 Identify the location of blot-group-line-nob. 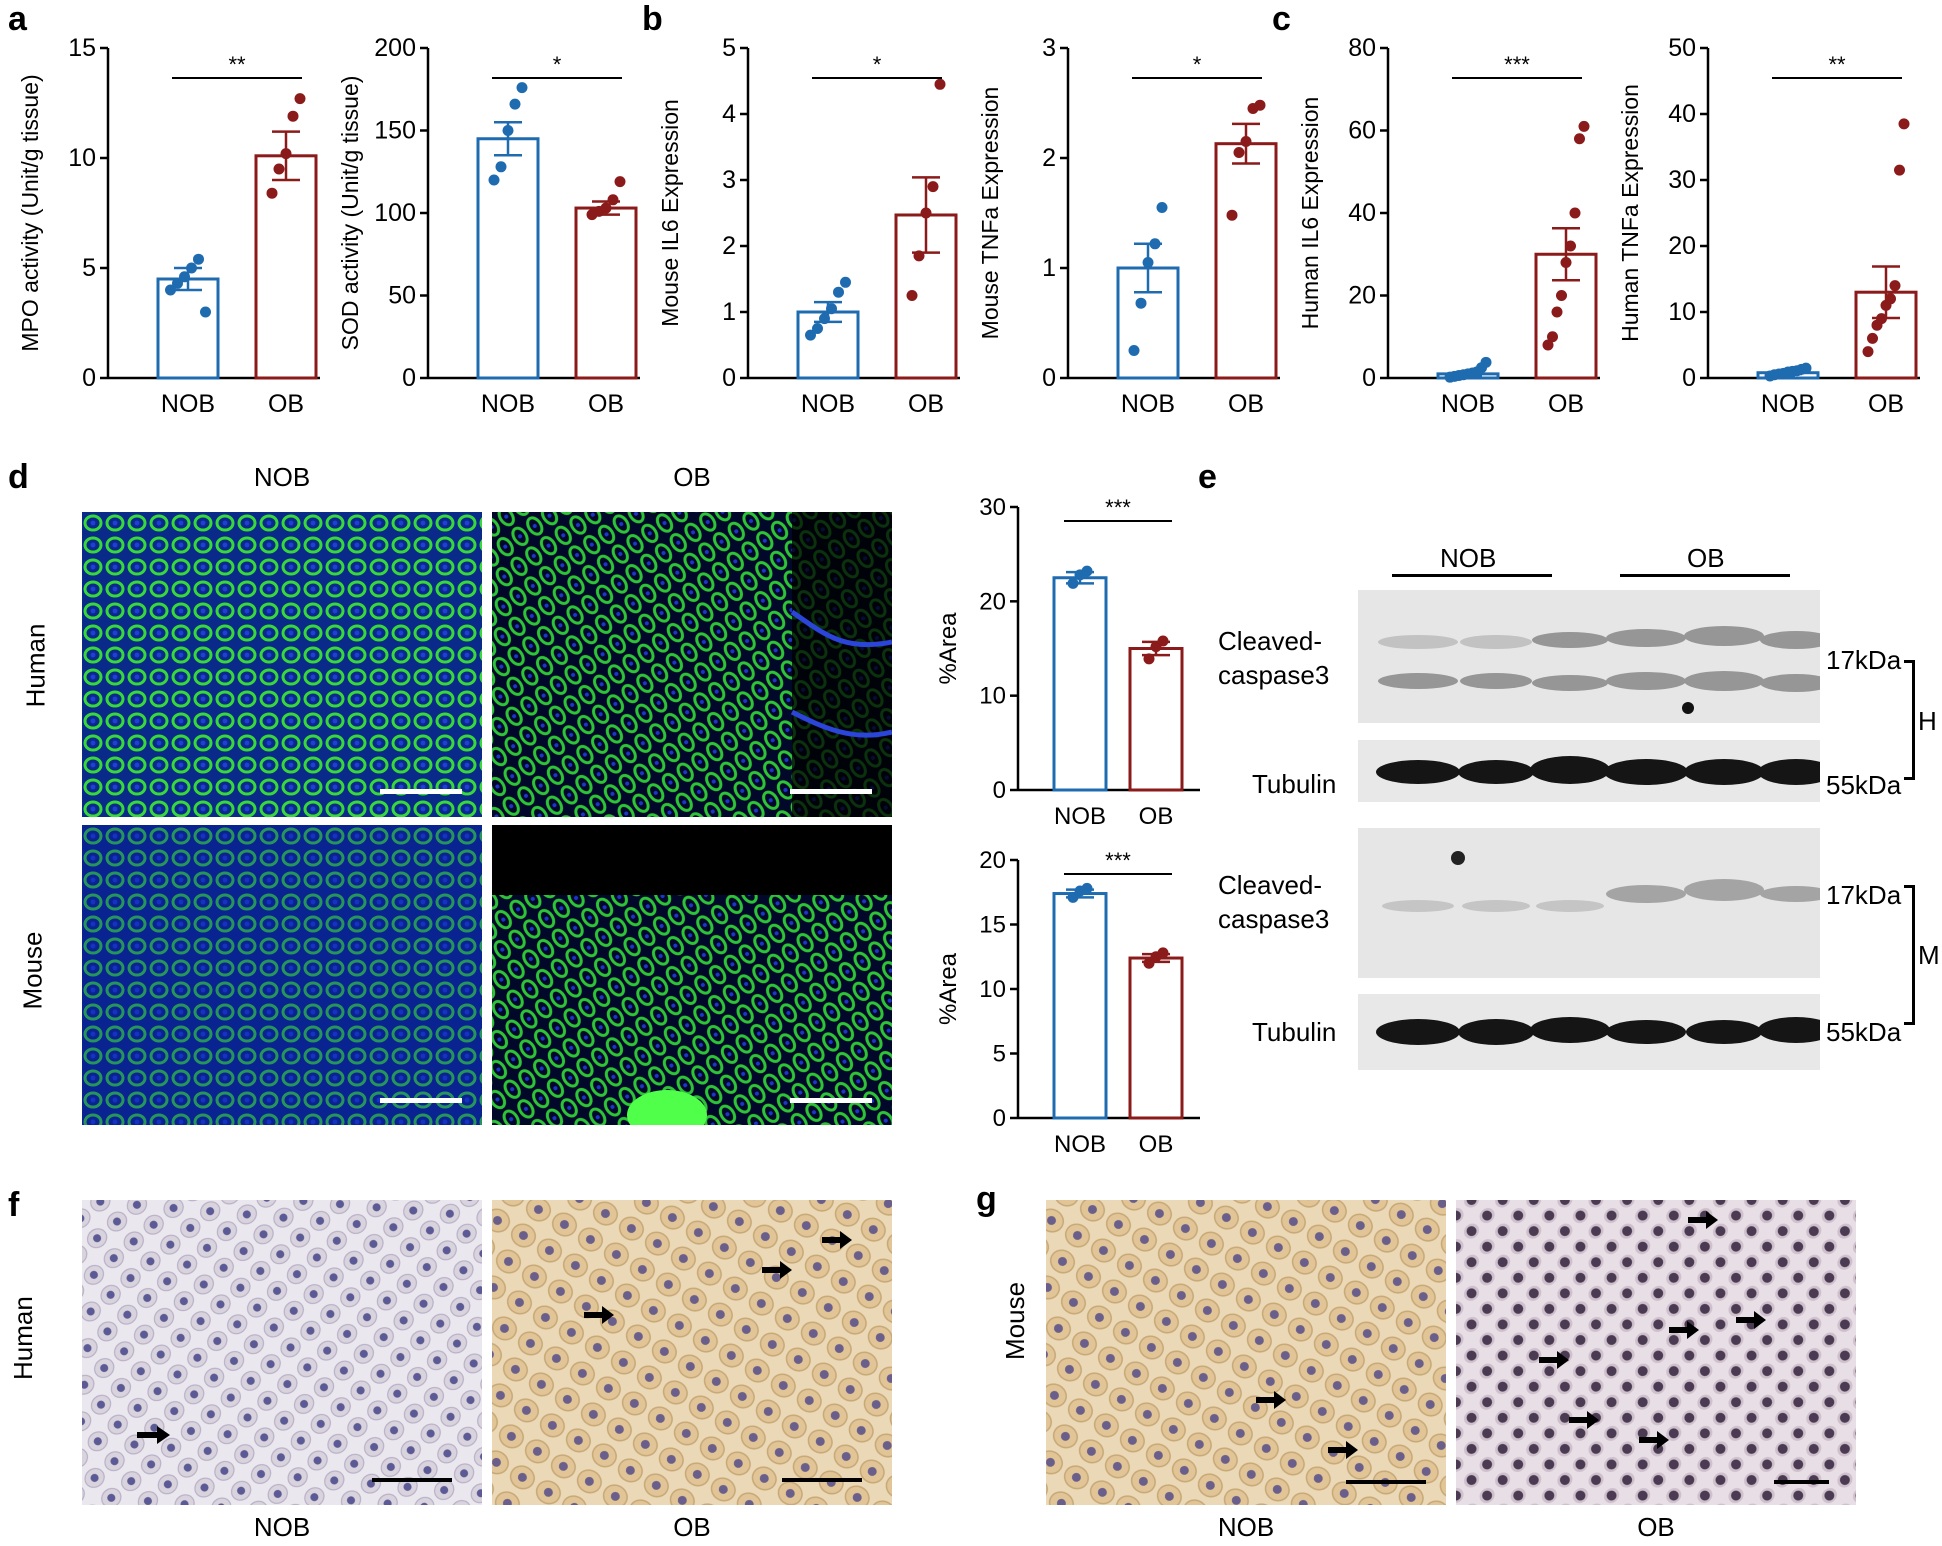
(1472, 575).